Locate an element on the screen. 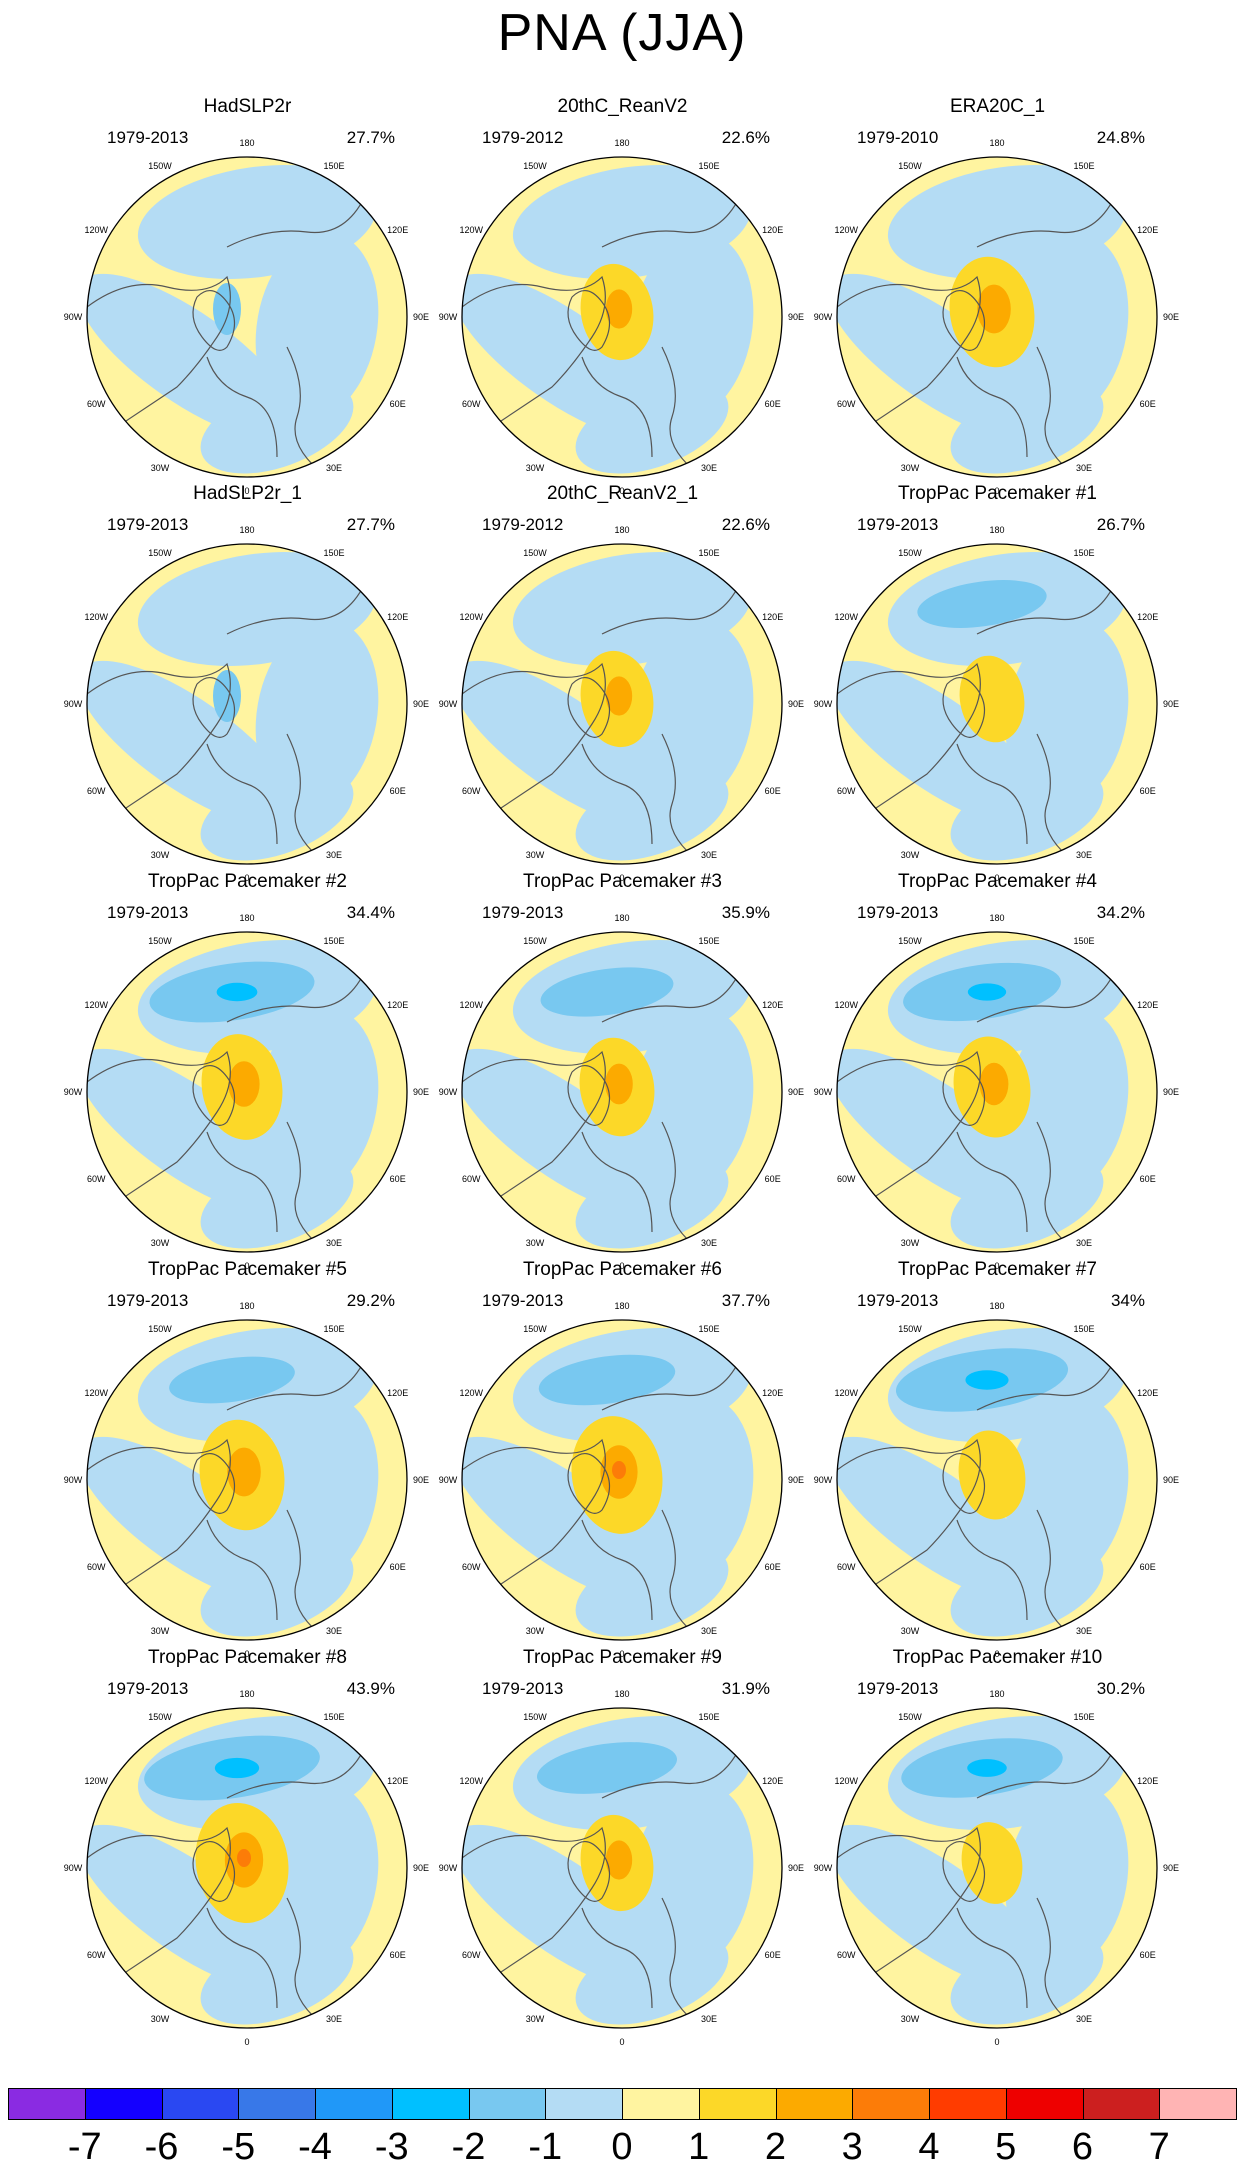  colorbar-tick-label: 3 is located at coordinates (852, 2147).